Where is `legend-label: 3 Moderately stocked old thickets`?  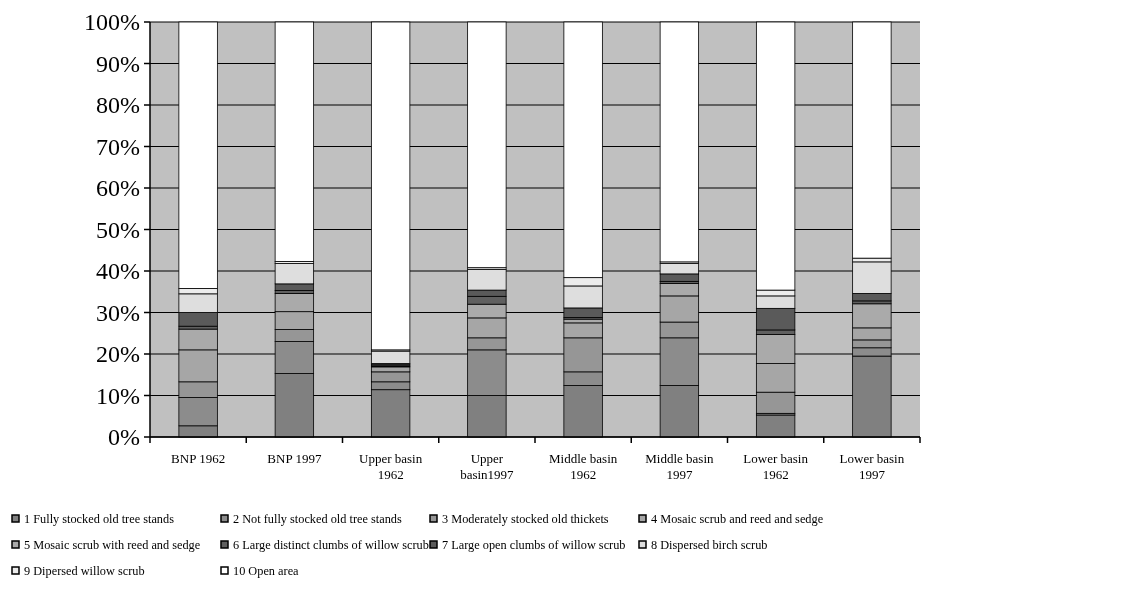 legend-label: 3 Moderately stocked old thickets is located at coordinates (525, 519).